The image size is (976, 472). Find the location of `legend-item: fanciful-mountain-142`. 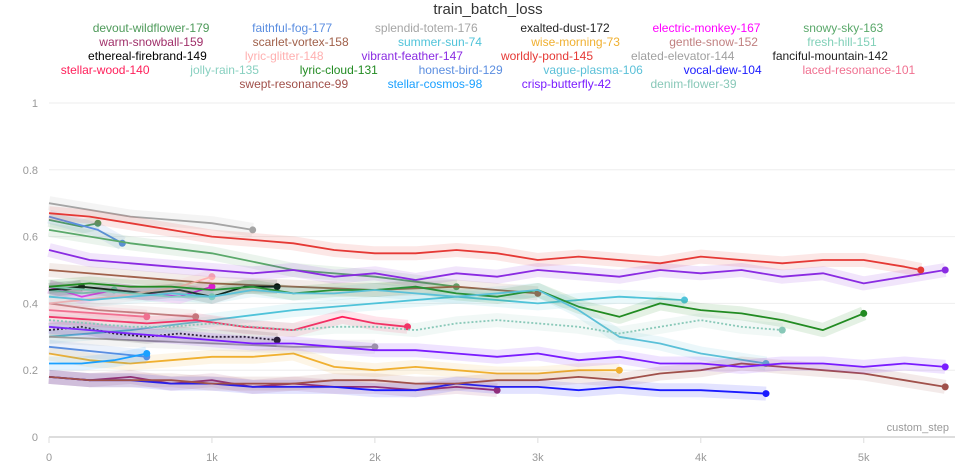

legend-item: fanciful-mountain-142 is located at coordinates (830, 56).